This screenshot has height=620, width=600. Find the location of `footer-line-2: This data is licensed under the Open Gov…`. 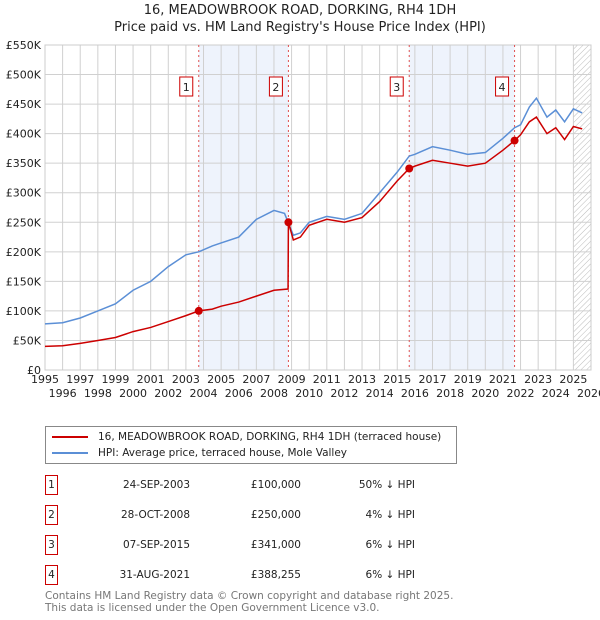

footer-line-2: This data is licensed under the Open Gov… is located at coordinates (212, 608).